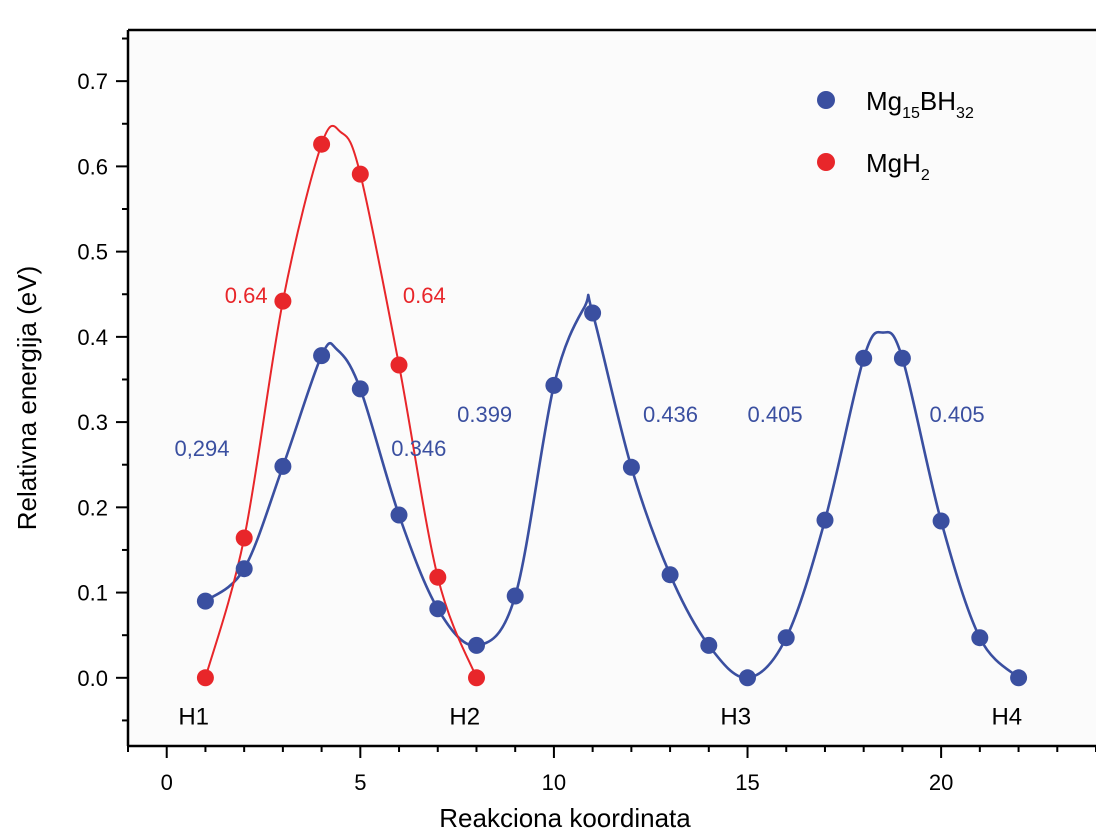 The image size is (1096, 834). What do you see at coordinates (898, 166) in the screenshot?
I see `legend-label: MgH2` at bounding box center [898, 166].